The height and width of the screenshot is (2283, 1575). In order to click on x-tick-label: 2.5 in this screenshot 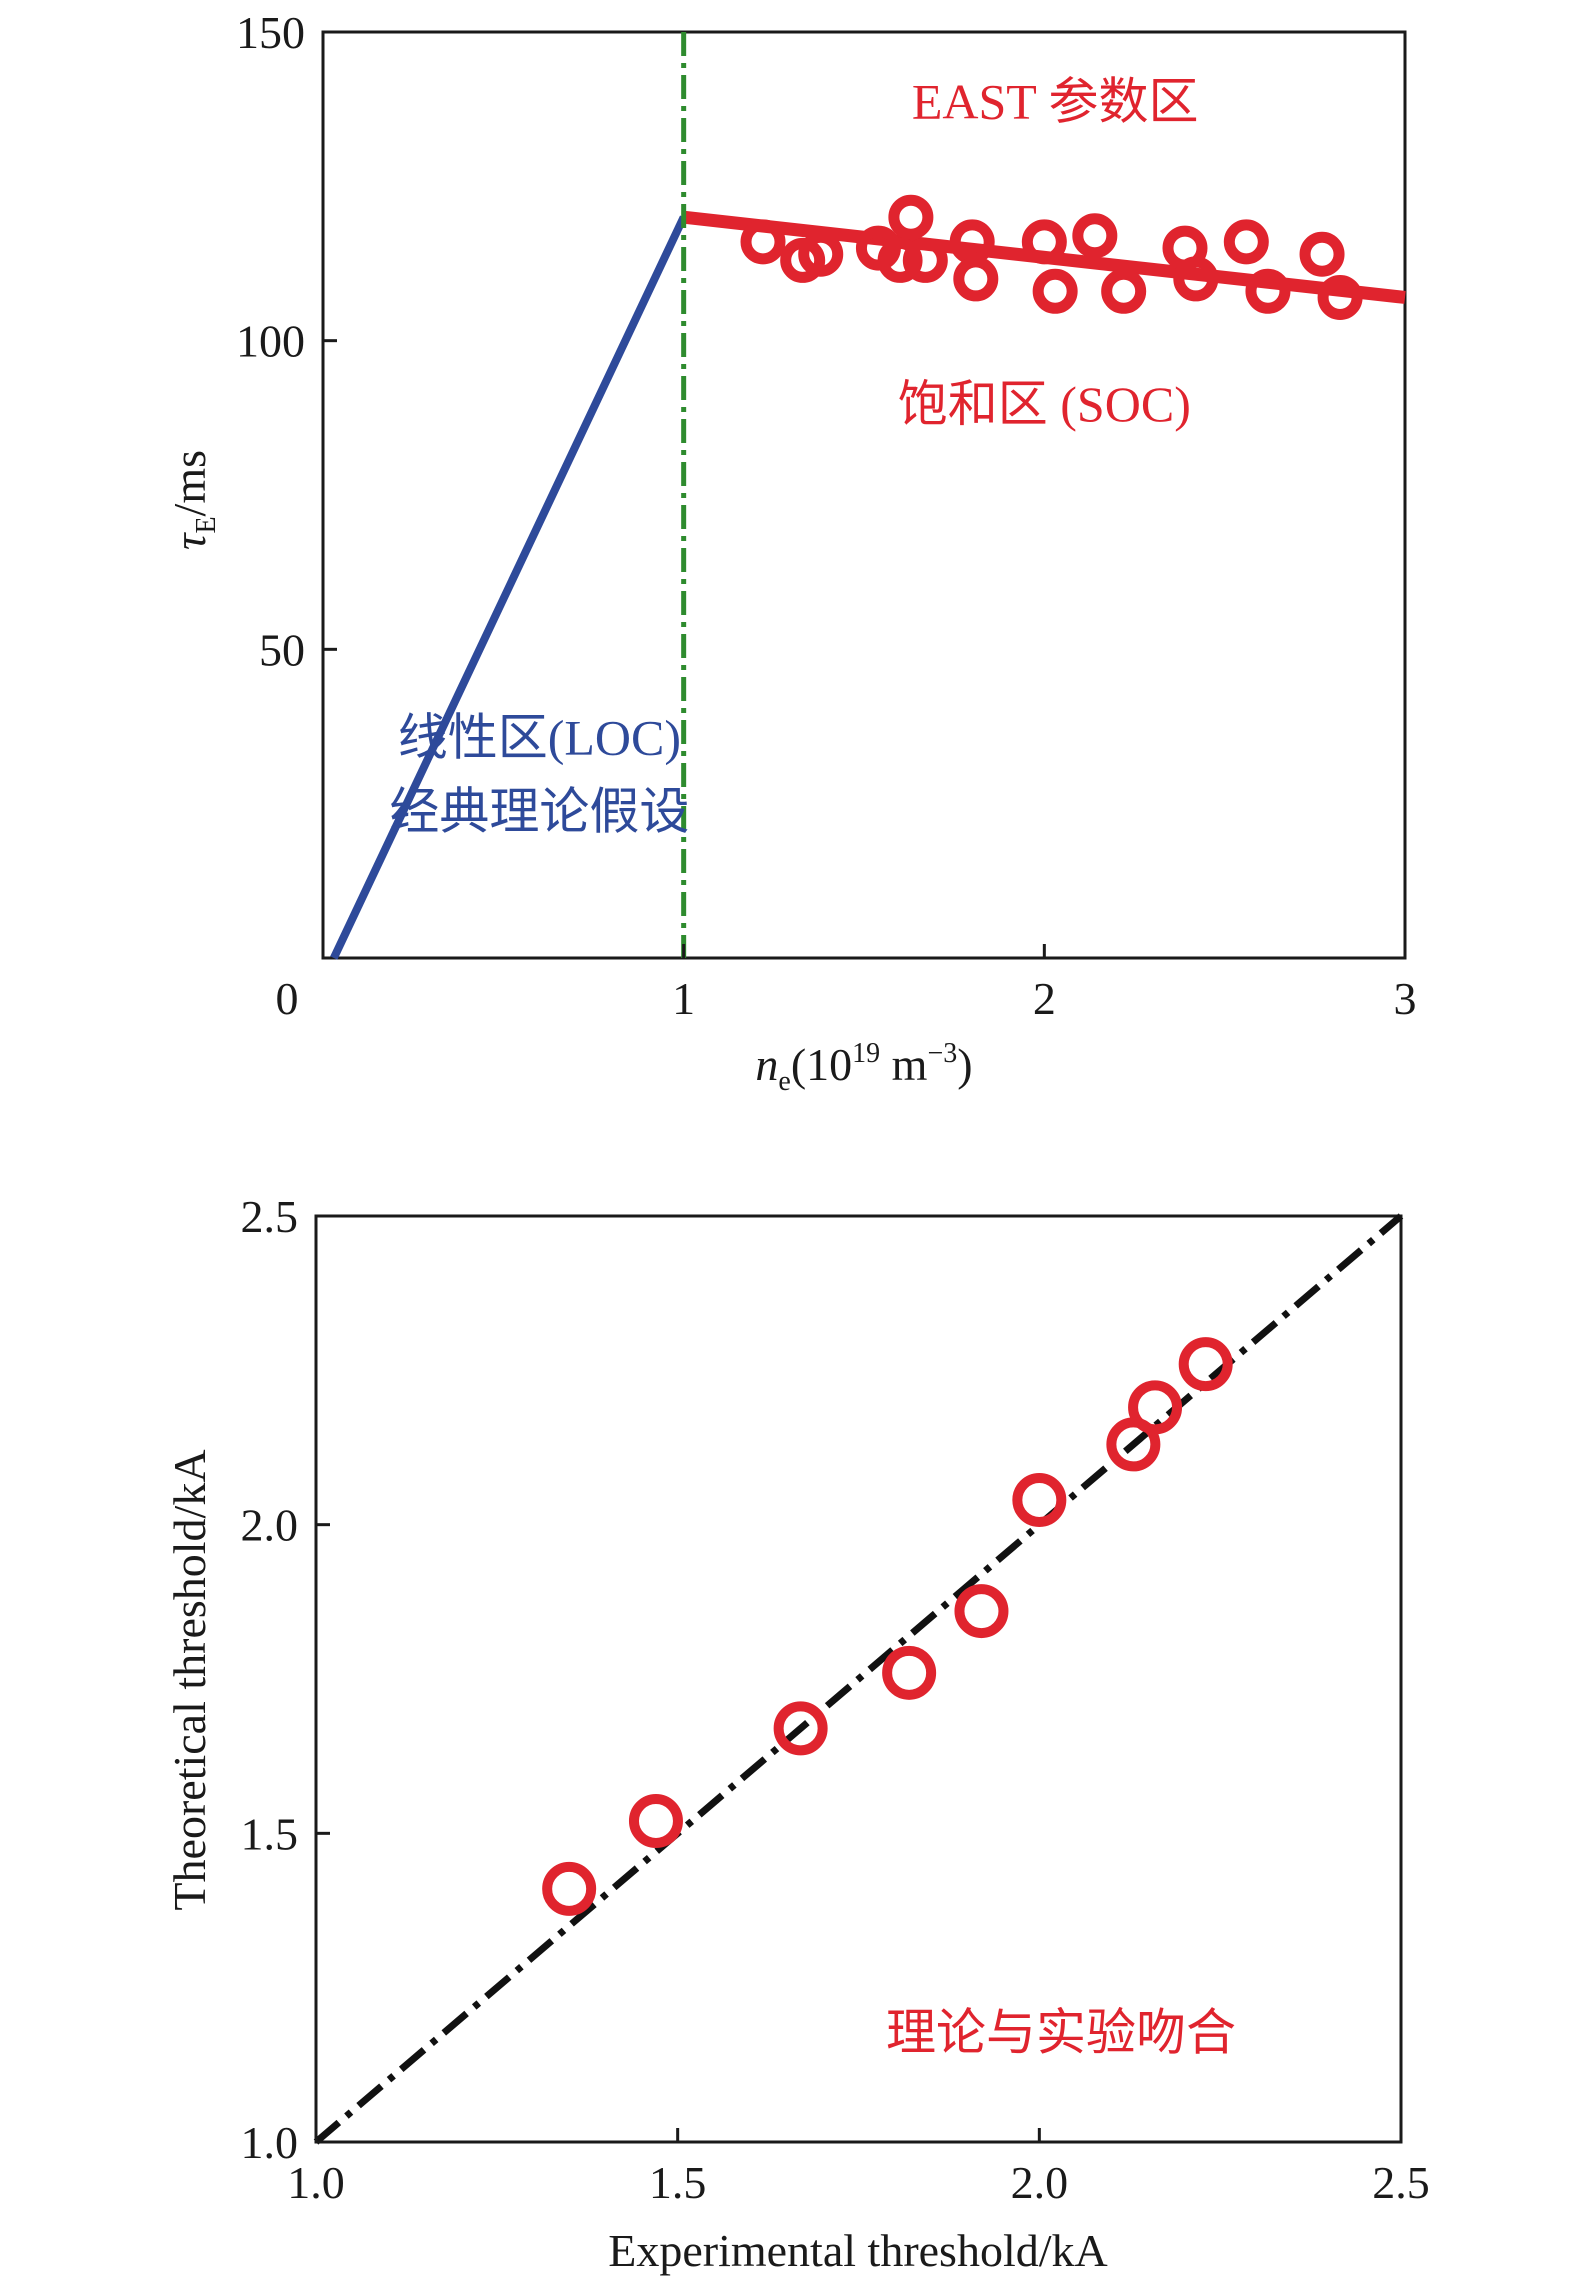, I will do `click(1401, 2182)`.